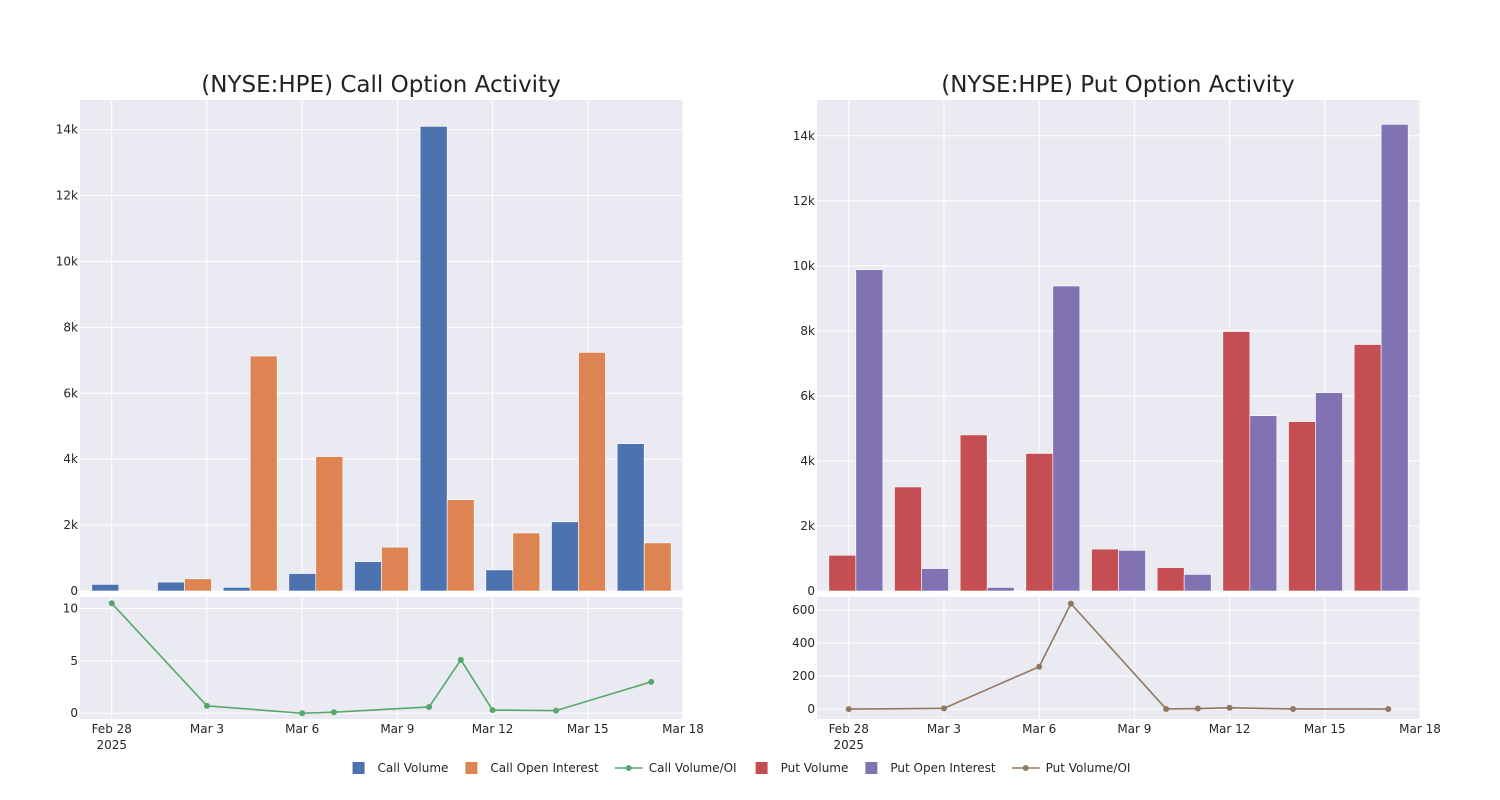 The height and width of the screenshot is (800, 1500). What do you see at coordinates (74, 713) in the screenshot?
I see `call-ratio-ytick-label: 0` at bounding box center [74, 713].